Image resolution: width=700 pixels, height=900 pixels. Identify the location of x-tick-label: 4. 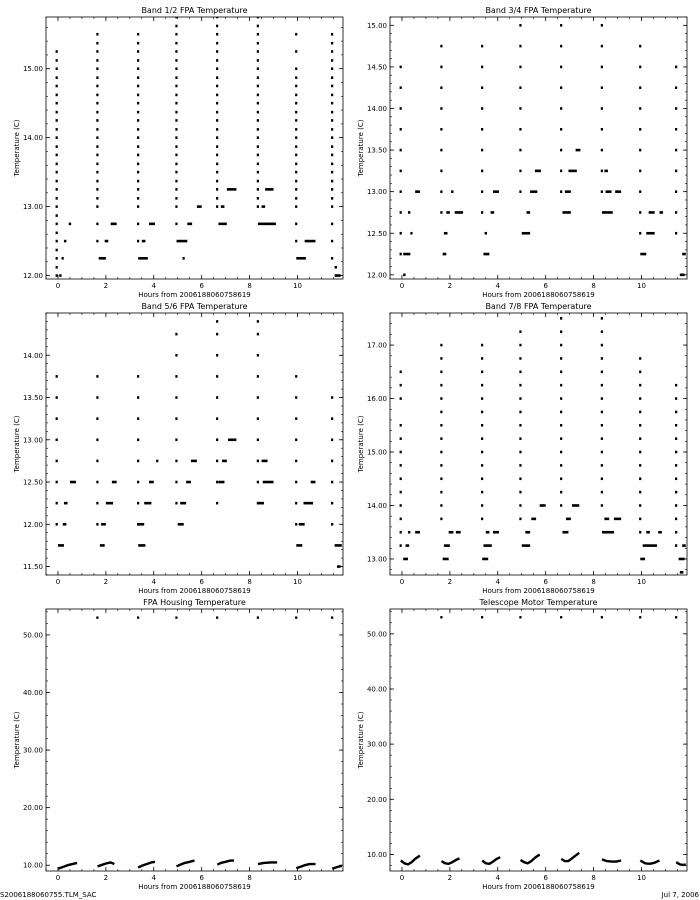
(154, 582).